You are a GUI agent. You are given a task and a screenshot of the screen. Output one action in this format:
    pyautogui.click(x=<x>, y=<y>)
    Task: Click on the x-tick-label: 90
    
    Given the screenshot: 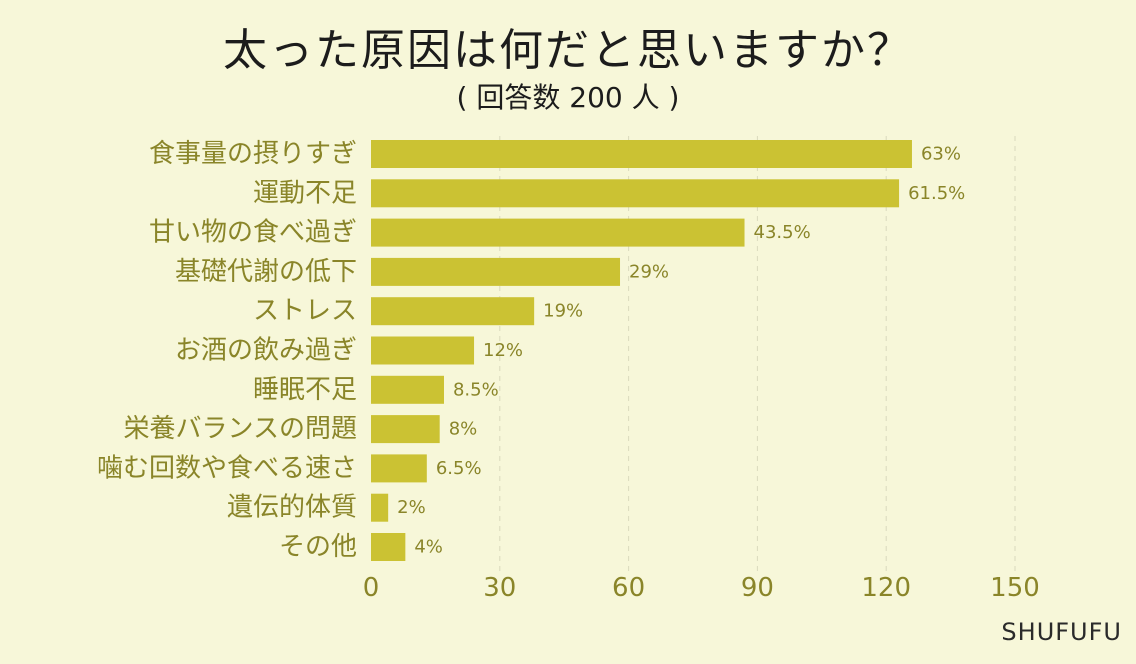 What is the action you would take?
    pyautogui.click(x=757, y=588)
    